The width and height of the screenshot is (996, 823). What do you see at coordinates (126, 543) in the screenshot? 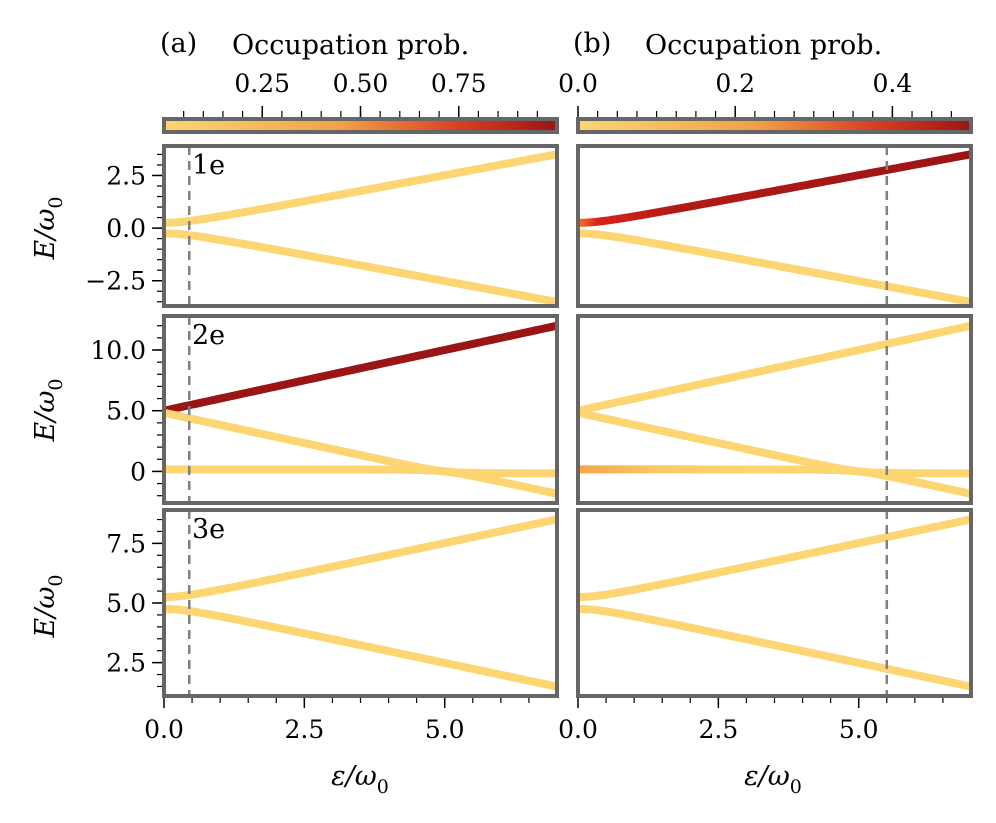
I see `y-tick-label: 7.5` at bounding box center [126, 543].